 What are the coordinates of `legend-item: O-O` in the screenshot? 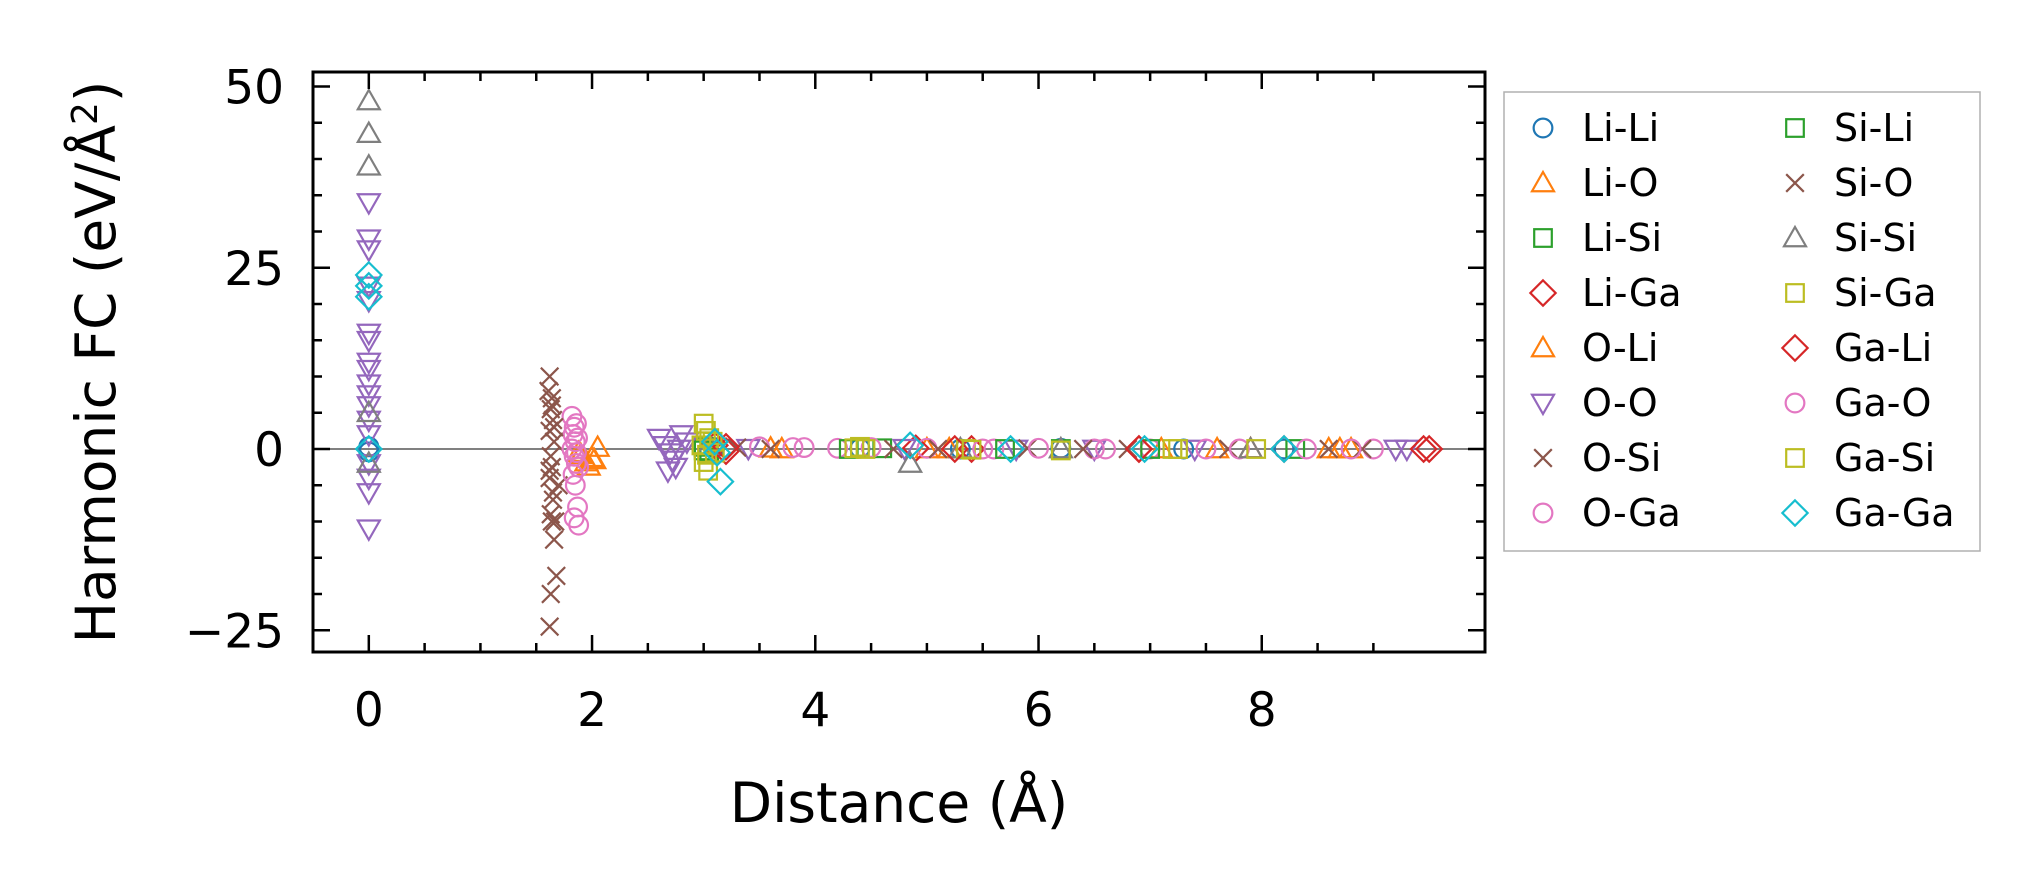 It's located at (1594, 403).